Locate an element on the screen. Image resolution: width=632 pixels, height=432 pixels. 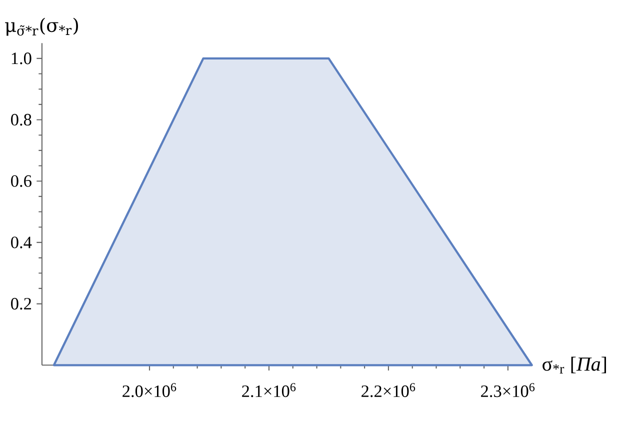
x-tick-label: 2.3×10$^{6}$ is located at coordinates (508, 390).